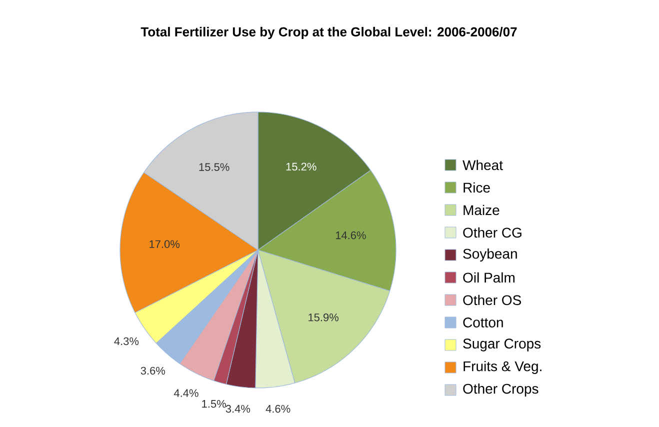  Describe the element at coordinates (278, 408) in the screenshot. I see `data-label: 4.6%` at that location.